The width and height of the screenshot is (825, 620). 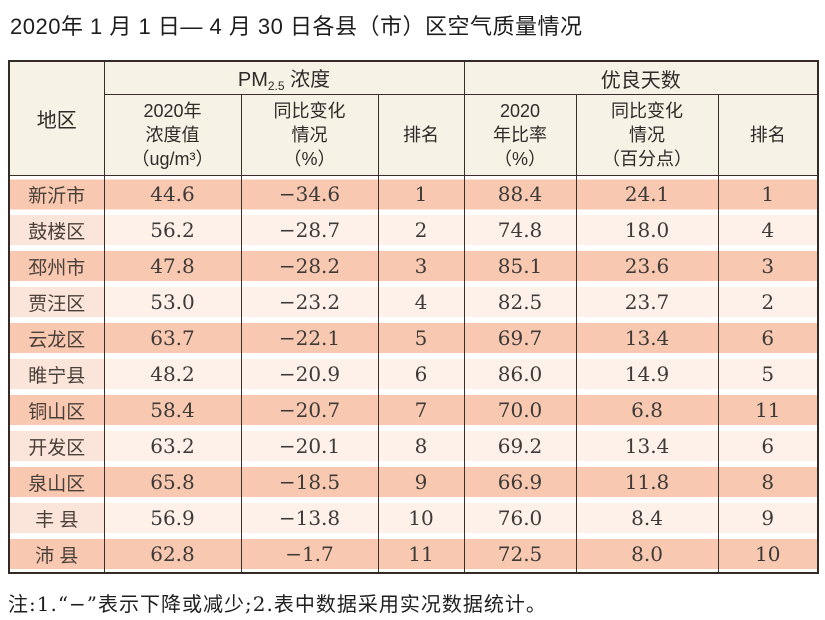 I want to click on table-row: 泉山区 65.8 −18.5 9 66.9 11.8 8, so click(x=413, y=482).